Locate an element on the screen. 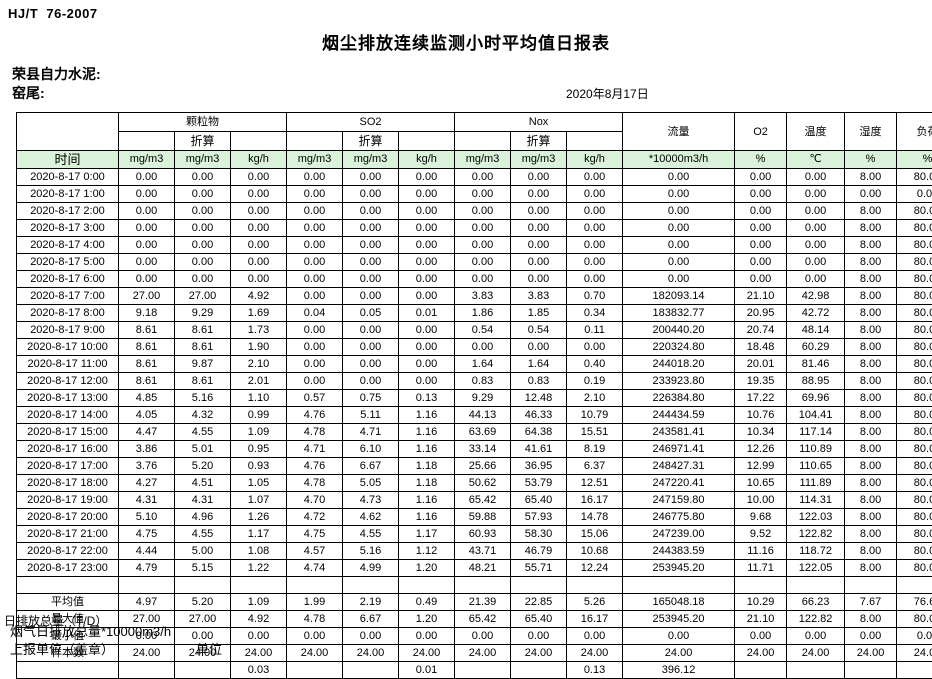  unit-nox-measured: mg/m3 is located at coordinates (483, 160).